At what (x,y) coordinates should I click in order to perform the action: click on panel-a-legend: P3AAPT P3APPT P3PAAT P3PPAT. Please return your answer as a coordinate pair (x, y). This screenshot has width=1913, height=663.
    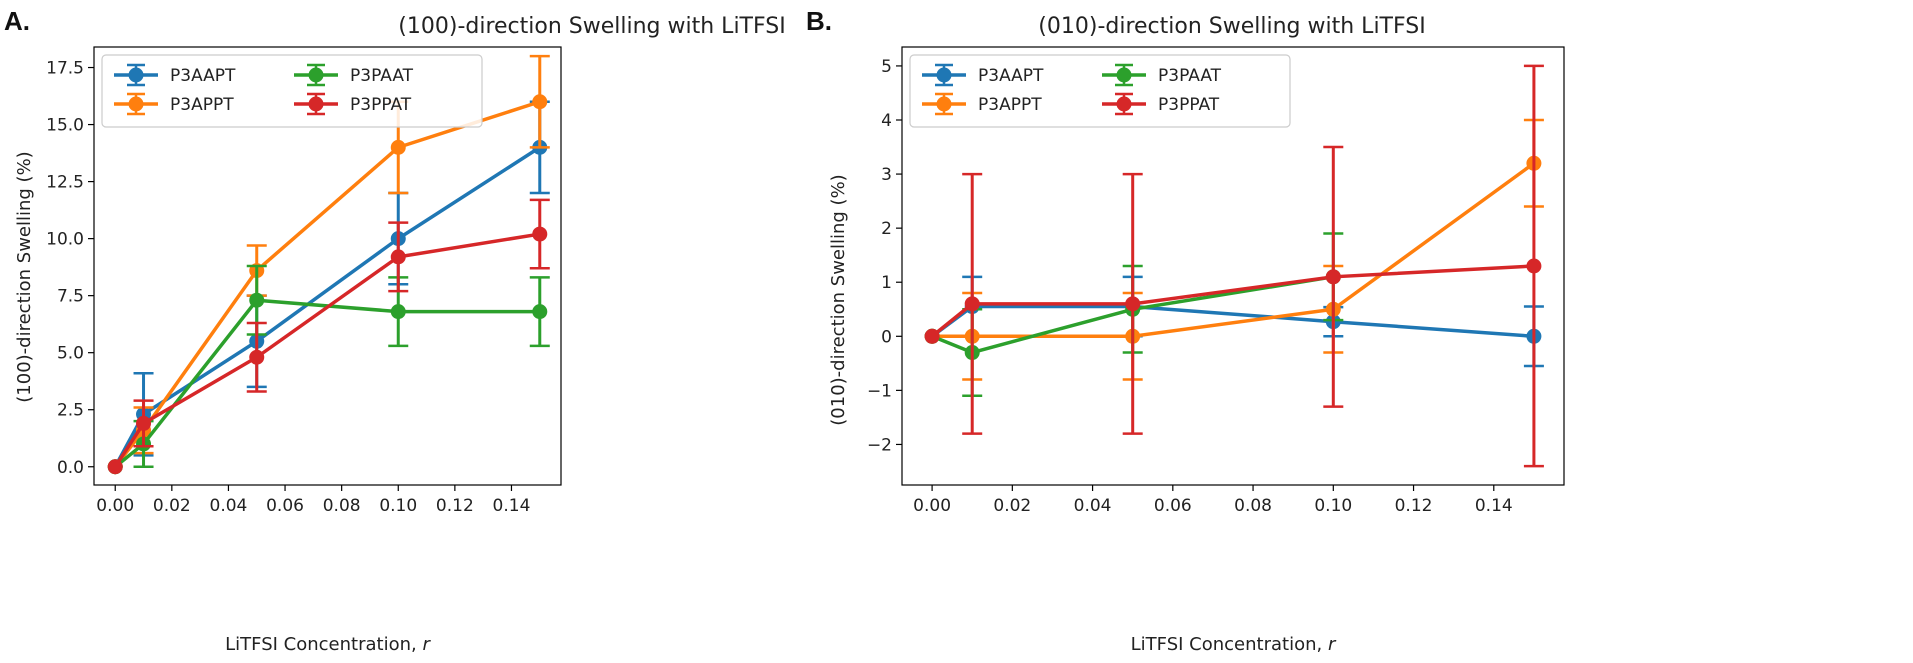
    Looking at the image, I should click on (292, 91).